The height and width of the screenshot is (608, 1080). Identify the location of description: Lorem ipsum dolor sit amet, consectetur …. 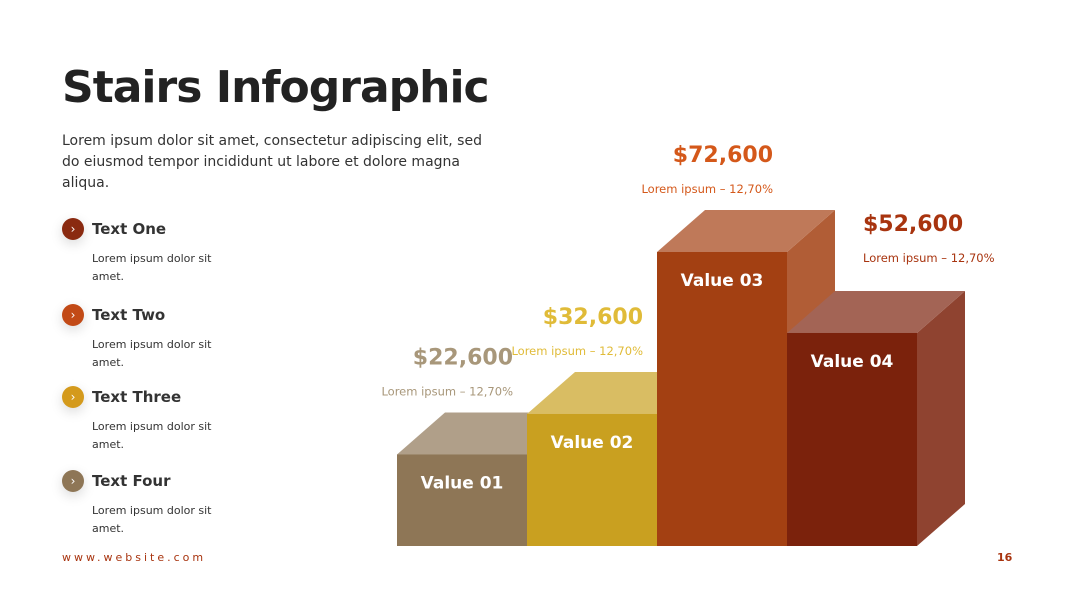
(272, 162).